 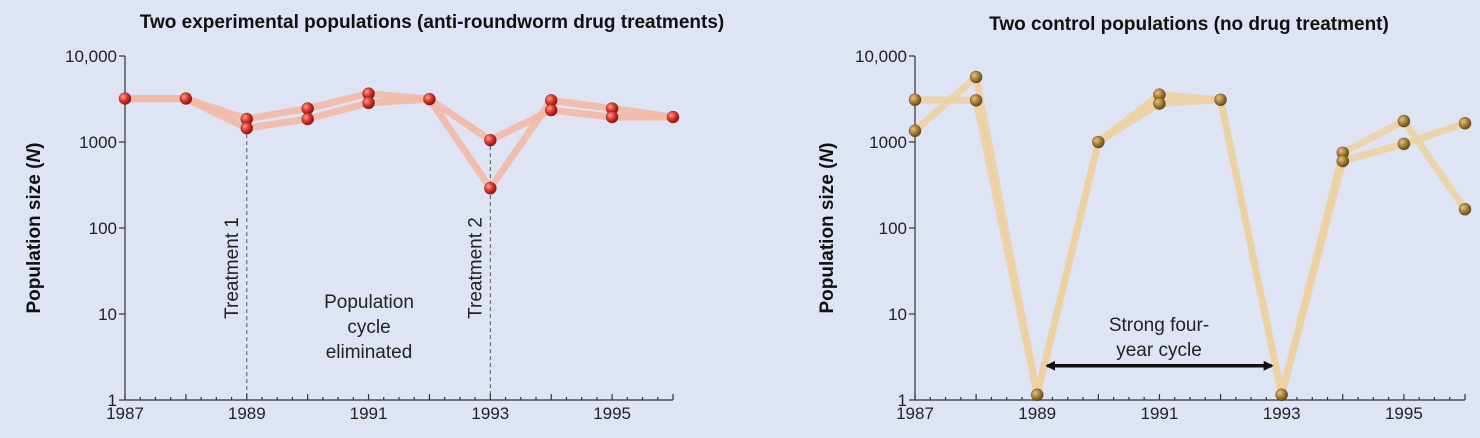 What do you see at coordinates (369, 352) in the screenshot?
I see `cycle-eliminated-line-3: eliminated` at bounding box center [369, 352].